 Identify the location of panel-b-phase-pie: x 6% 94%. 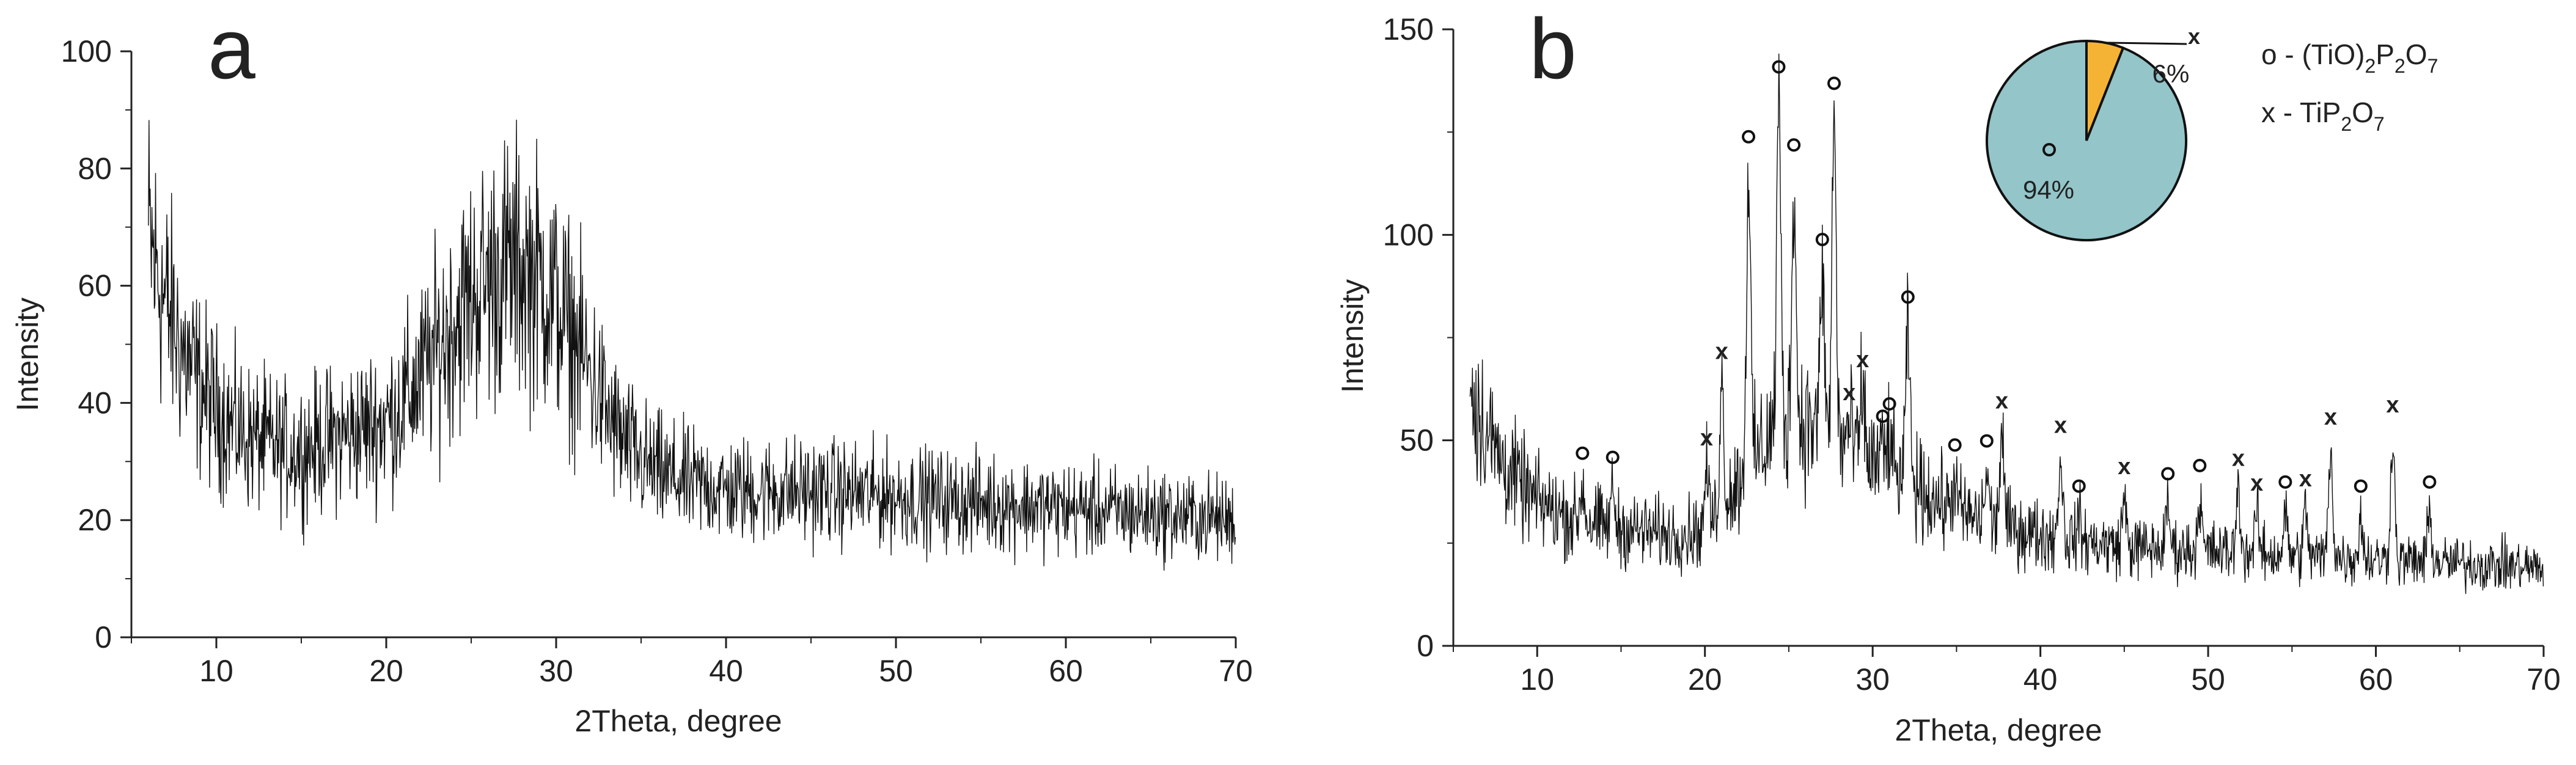
(2093, 132).